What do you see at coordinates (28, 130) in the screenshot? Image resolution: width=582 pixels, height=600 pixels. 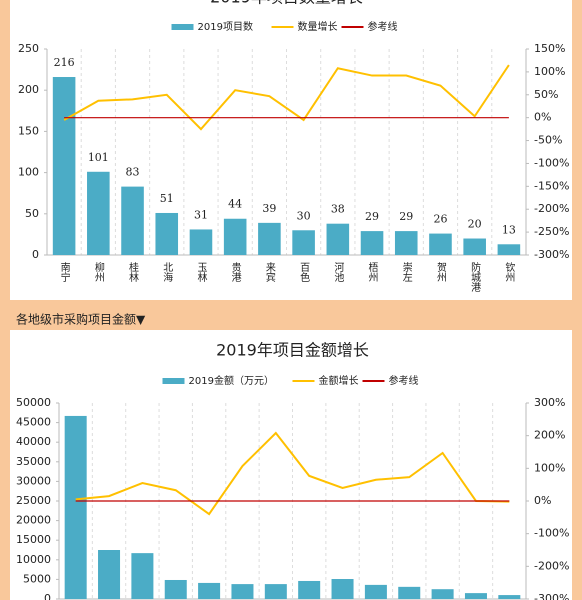 I see `y-tick-label: 150` at bounding box center [28, 130].